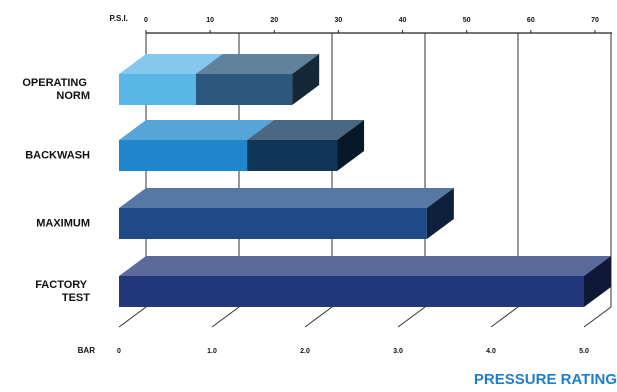 This screenshot has height=392, width=617. What do you see at coordinates (212, 351) in the screenshot?
I see `bar-tick-label: 1.0` at bounding box center [212, 351].